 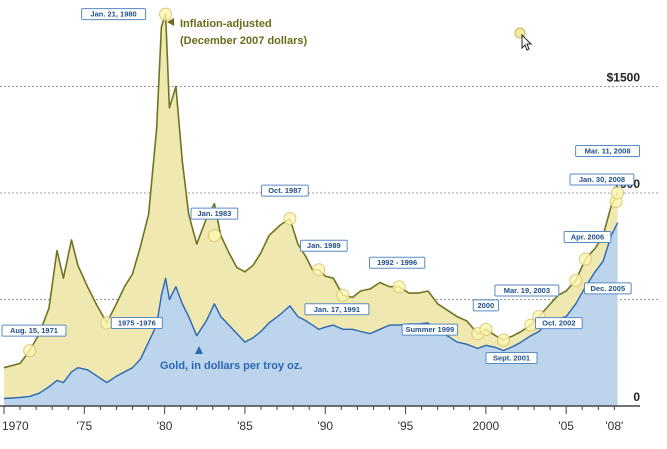 I want to click on annotation-label: Aug. 15, 1971, so click(x=34, y=330).